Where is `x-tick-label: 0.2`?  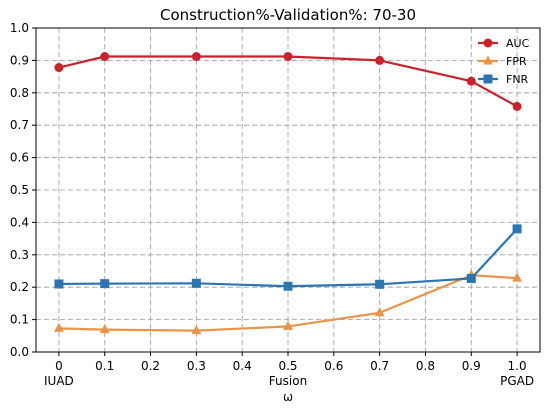 x-tick-label: 0.2 is located at coordinates (150, 366).